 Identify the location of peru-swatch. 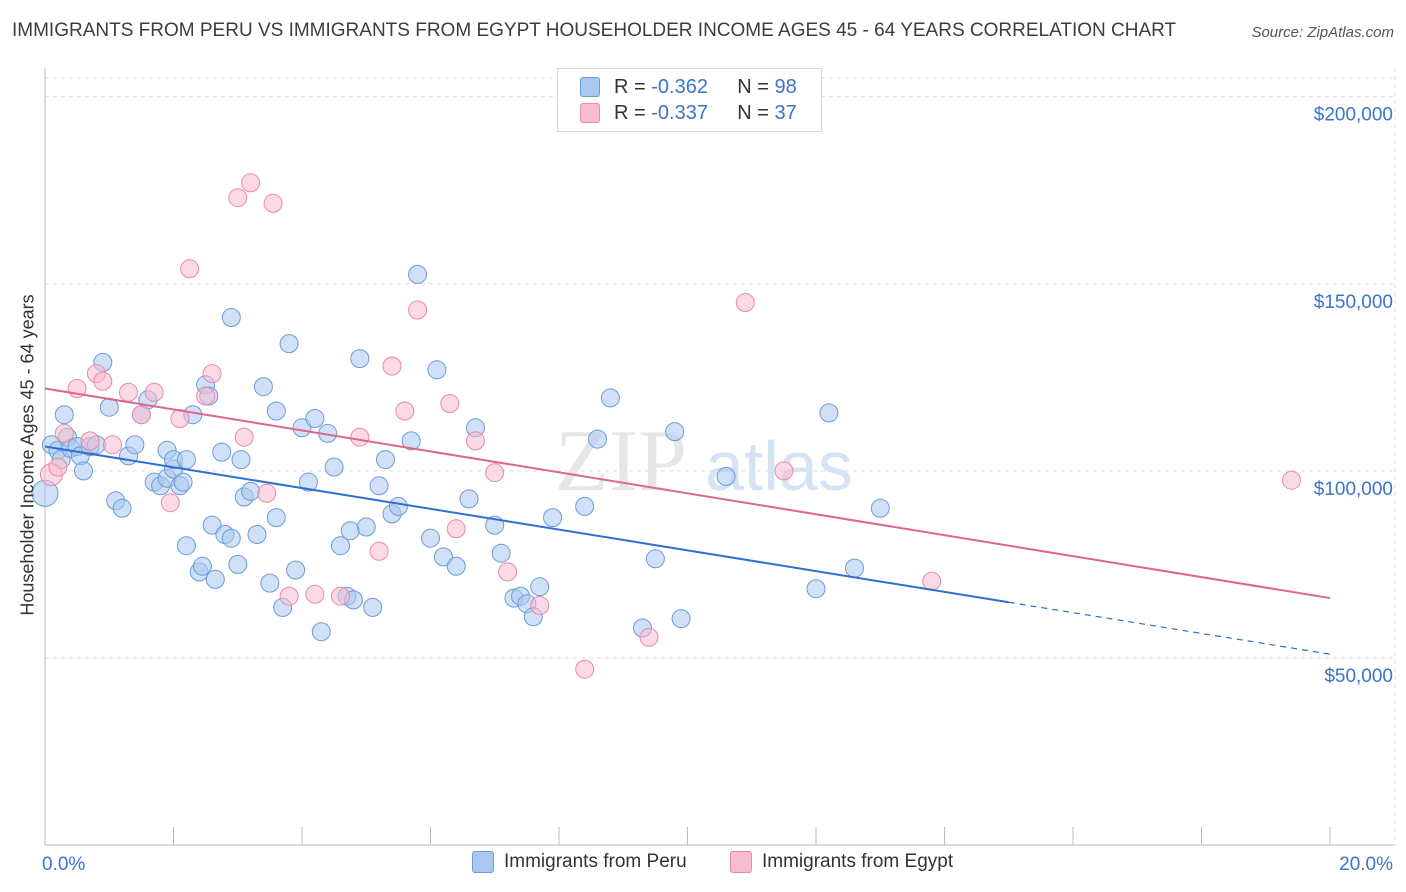
(590, 87).